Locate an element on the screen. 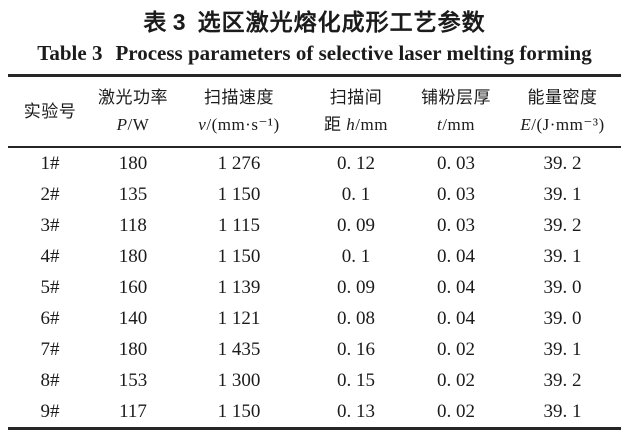 The width and height of the screenshot is (629, 445). table-cell: 4# is located at coordinates (50, 256).